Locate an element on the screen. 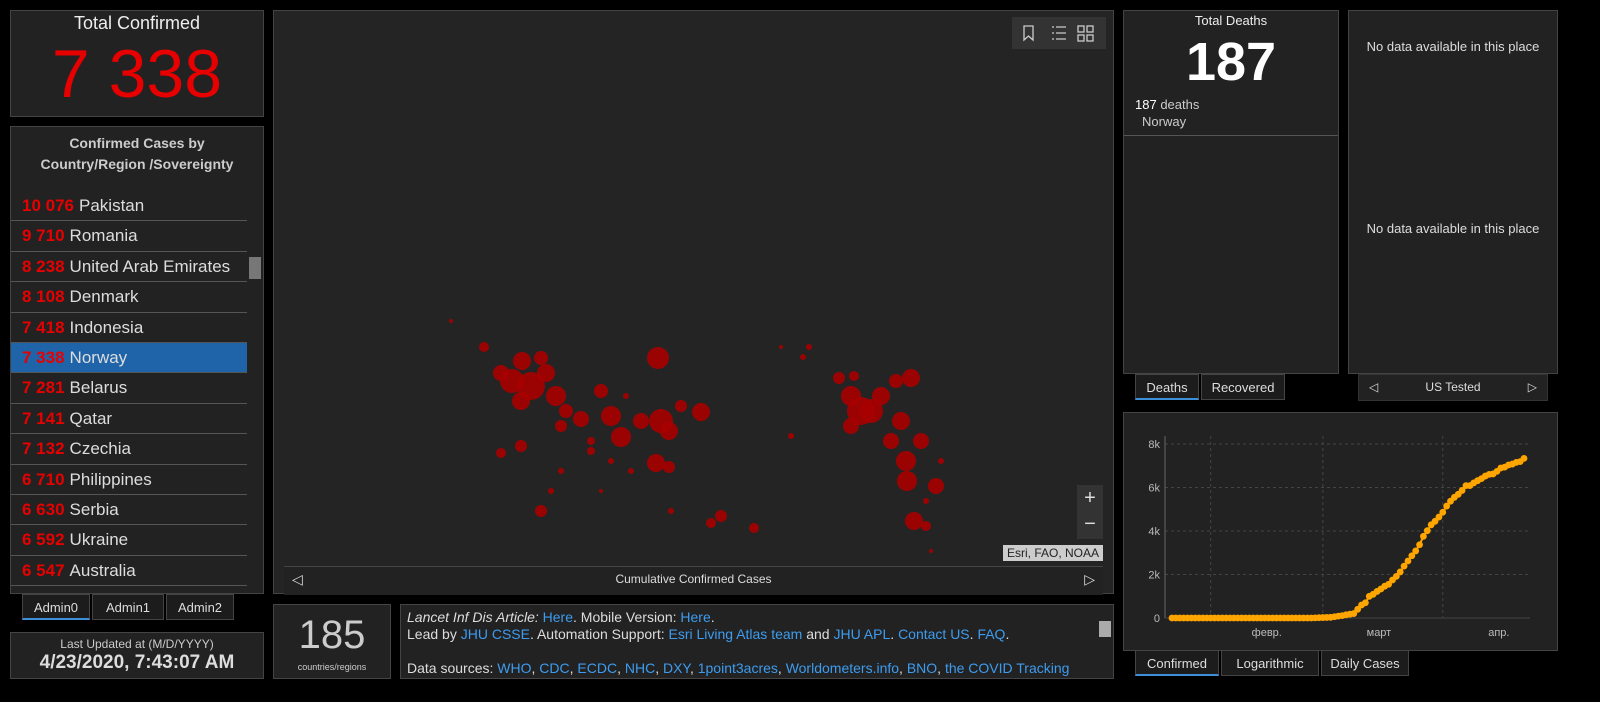 Image resolution: width=1600 pixels, height=702 pixels. x-tick-label: февр. is located at coordinates (1267, 633).